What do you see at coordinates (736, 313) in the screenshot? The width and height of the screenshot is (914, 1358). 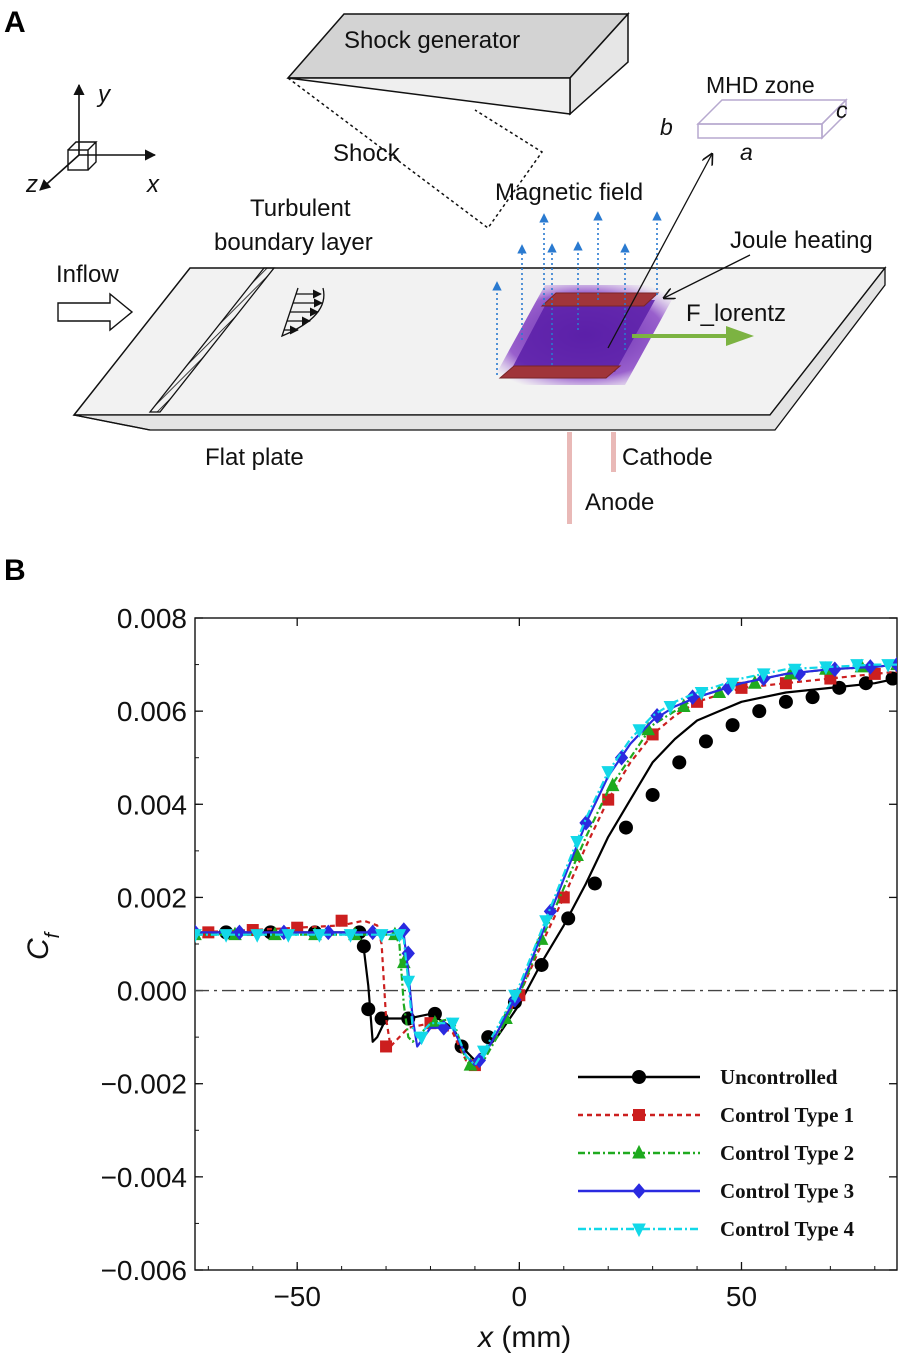 I see `f-lorentz-label: F_lorentz` at bounding box center [736, 313].